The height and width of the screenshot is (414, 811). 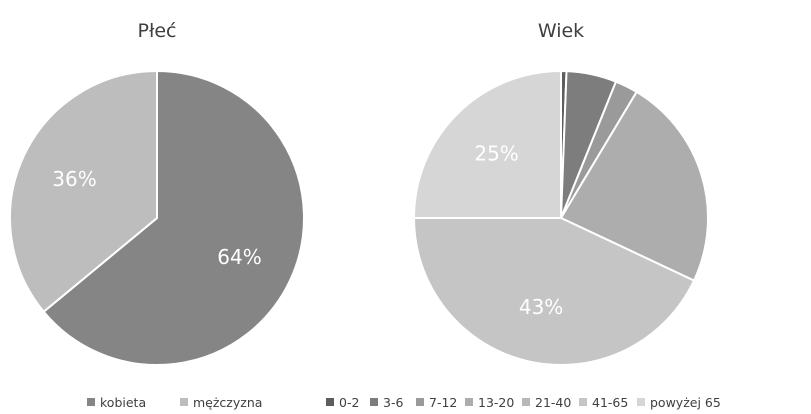 What do you see at coordinates (174, 402) in the screenshot?
I see `legend-0: kobieta mężczyzna` at bounding box center [174, 402].